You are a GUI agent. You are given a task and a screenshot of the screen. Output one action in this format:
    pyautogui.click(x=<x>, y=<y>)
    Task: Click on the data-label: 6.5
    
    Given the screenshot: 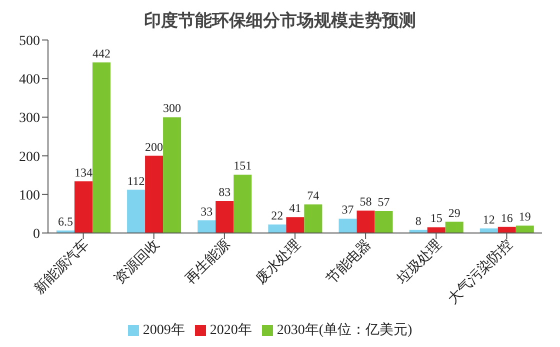 What is the action you would take?
    pyautogui.click(x=65, y=221)
    